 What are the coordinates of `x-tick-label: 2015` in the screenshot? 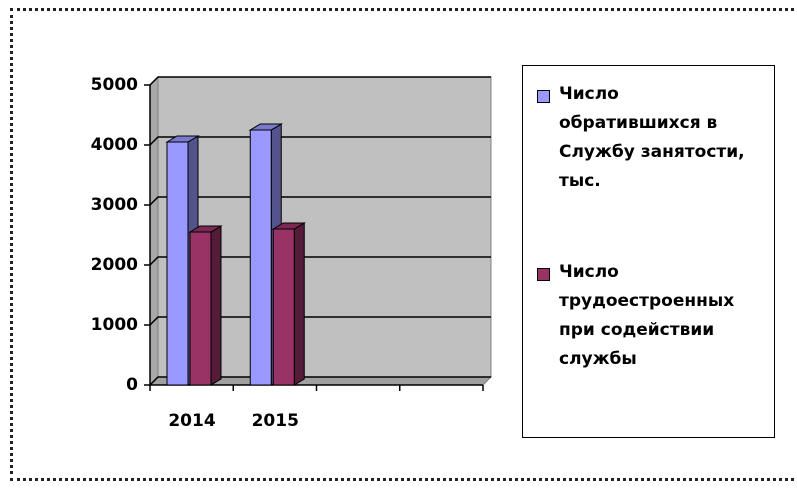 It's located at (275, 421).